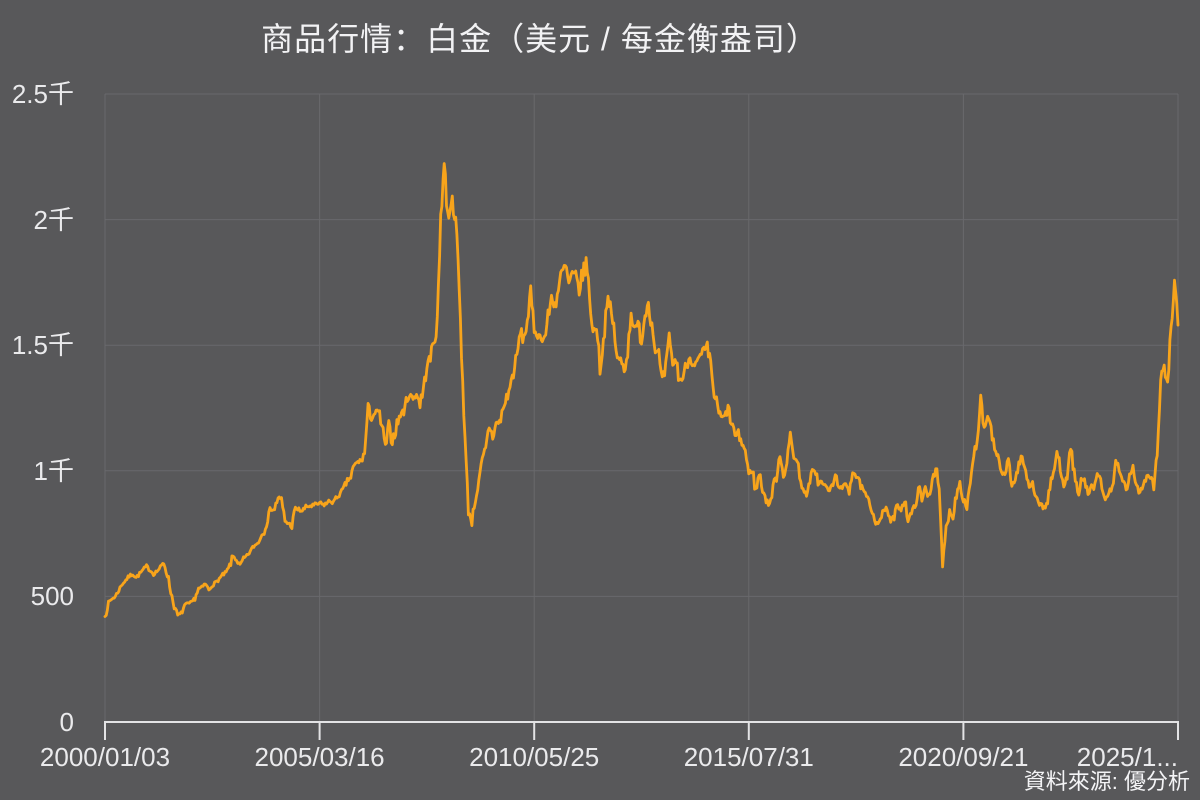 The image size is (1200, 800). I want to click on x-axis-tick-label: 2015/07/31, so click(748, 757).